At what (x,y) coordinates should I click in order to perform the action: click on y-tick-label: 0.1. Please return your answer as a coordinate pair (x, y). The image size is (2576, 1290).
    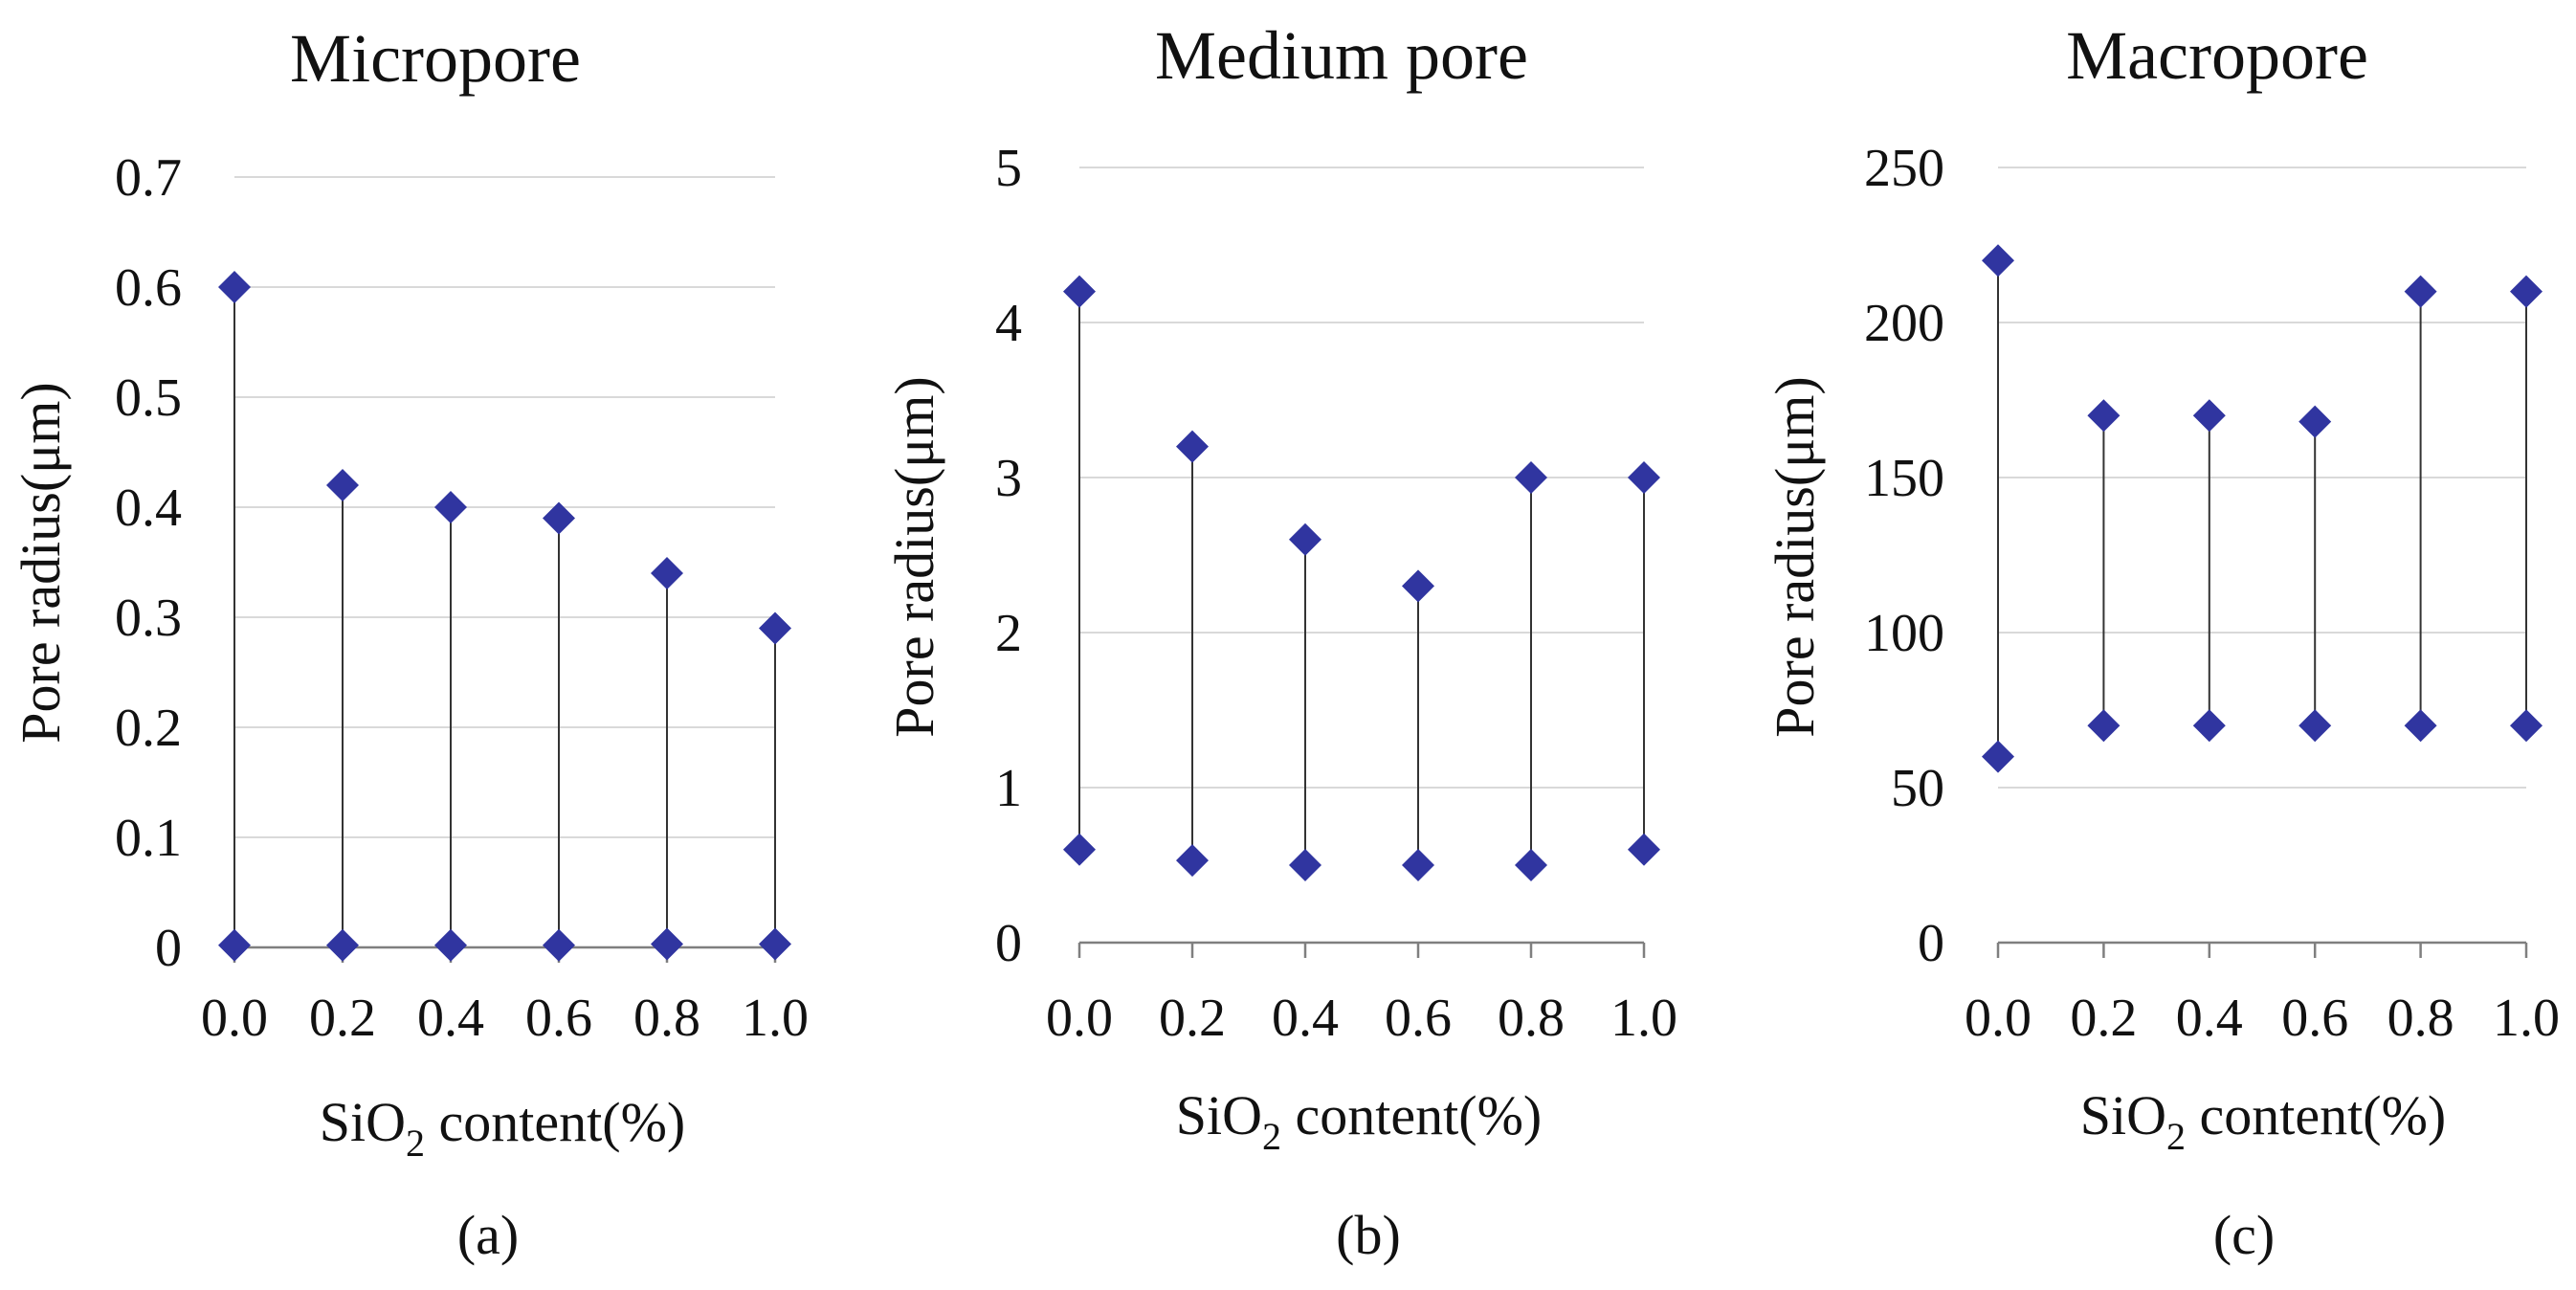
    Looking at the image, I should click on (148, 838).